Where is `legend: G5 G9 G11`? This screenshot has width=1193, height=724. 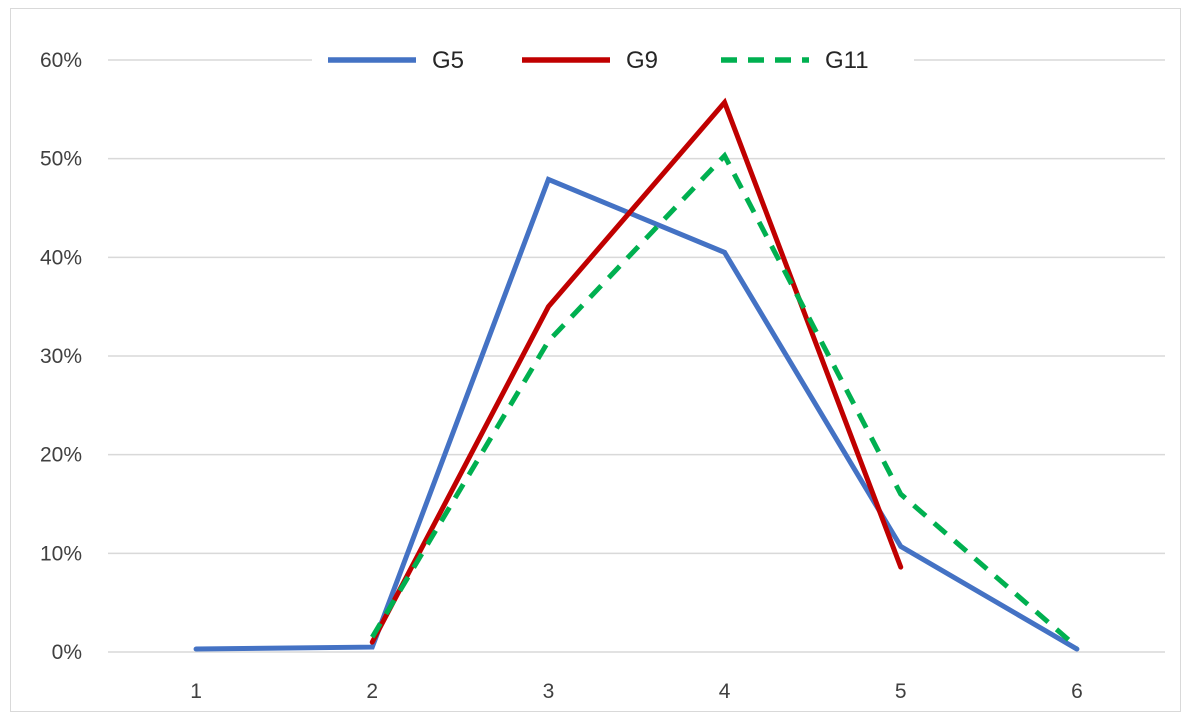
legend: G5 G9 G11 is located at coordinates (613, 60).